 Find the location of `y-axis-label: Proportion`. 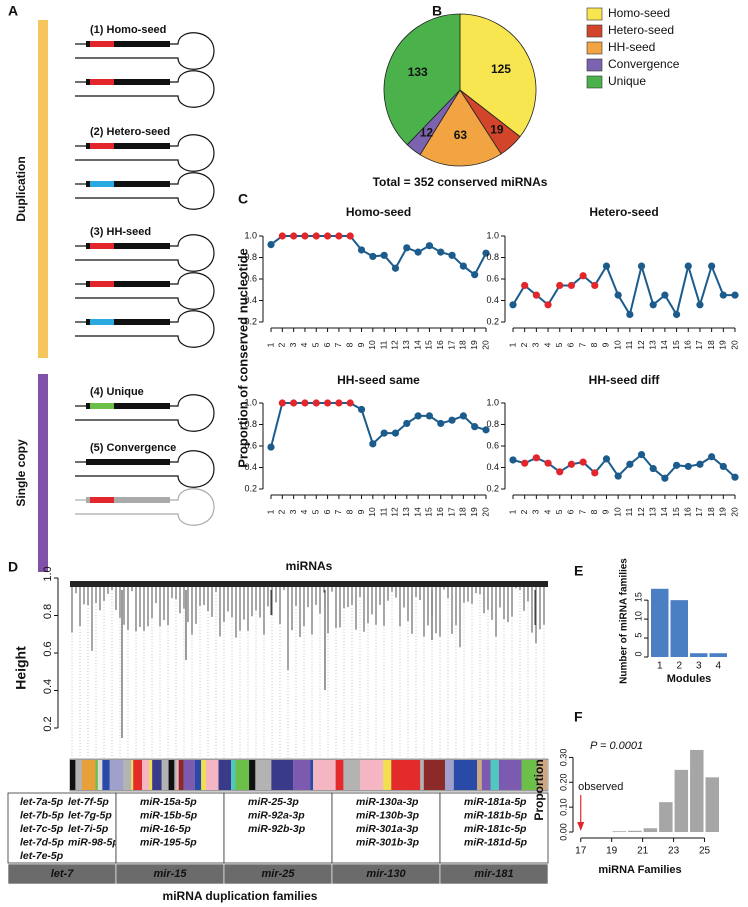

y-axis-label: Proportion is located at coordinates (539, 789).